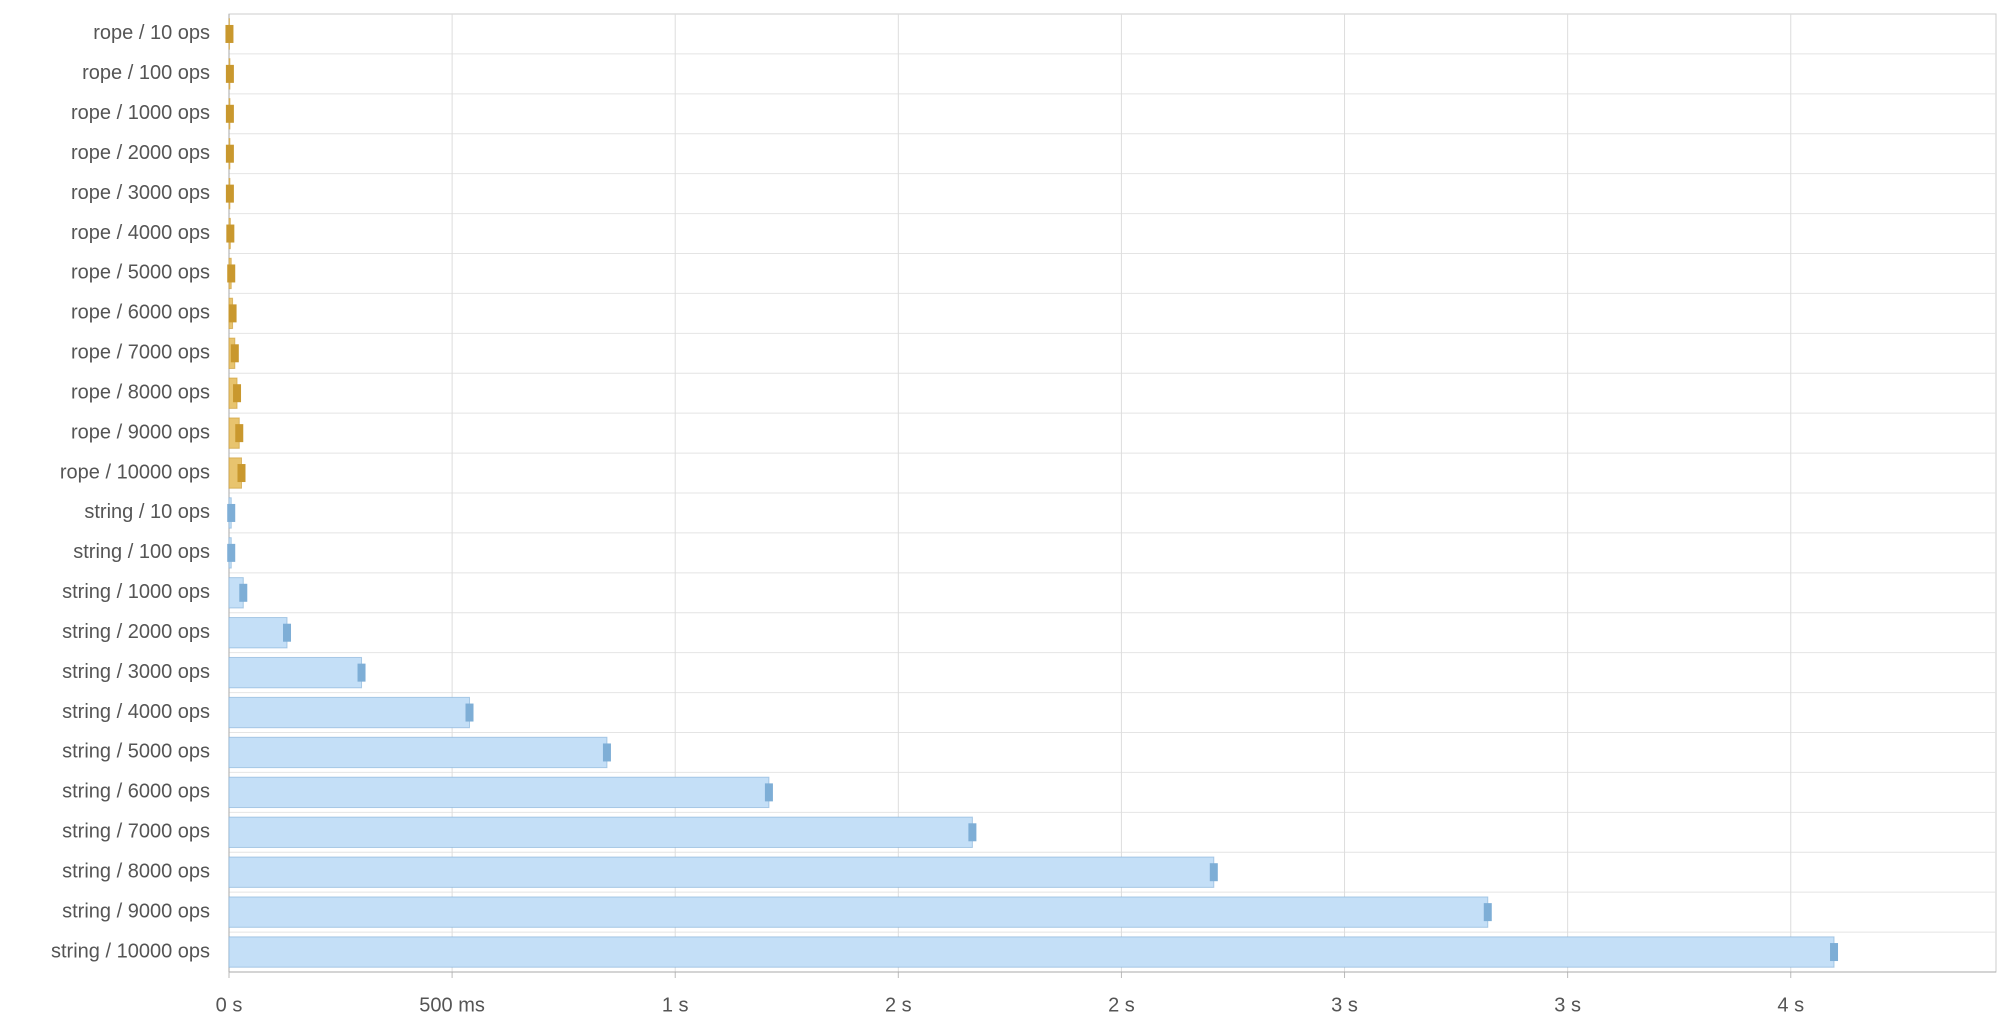 Image resolution: width=2016 pixels, height=1026 pixels. Describe the element at coordinates (140, 153) in the screenshot. I see `y-tick-label: rope / 2000 ops` at that location.